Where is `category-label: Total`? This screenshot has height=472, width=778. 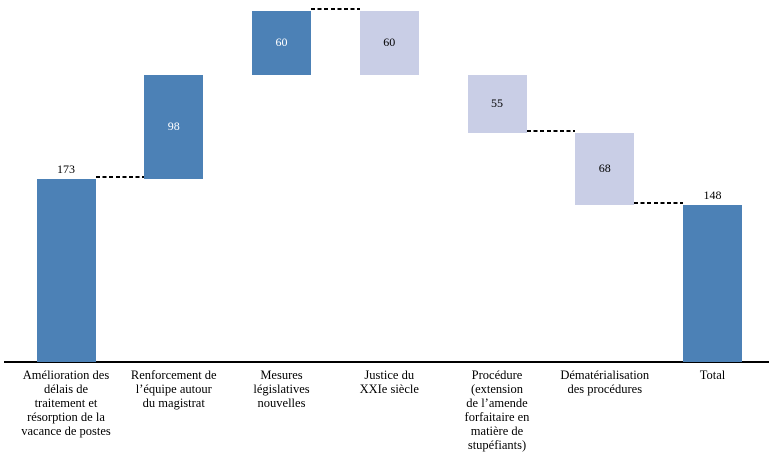 category-label: Total is located at coordinates (712, 375).